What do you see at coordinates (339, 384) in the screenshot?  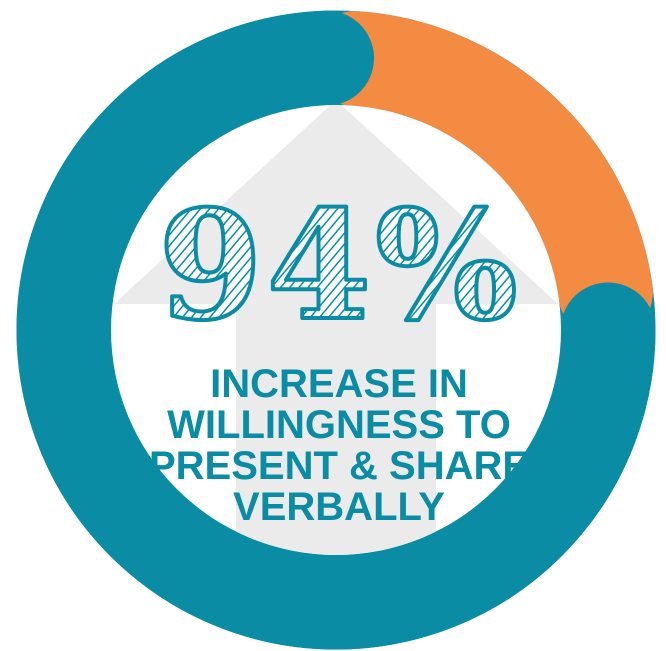 I see `caption-line-1: INCREASE IN` at bounding box center [339, 384].